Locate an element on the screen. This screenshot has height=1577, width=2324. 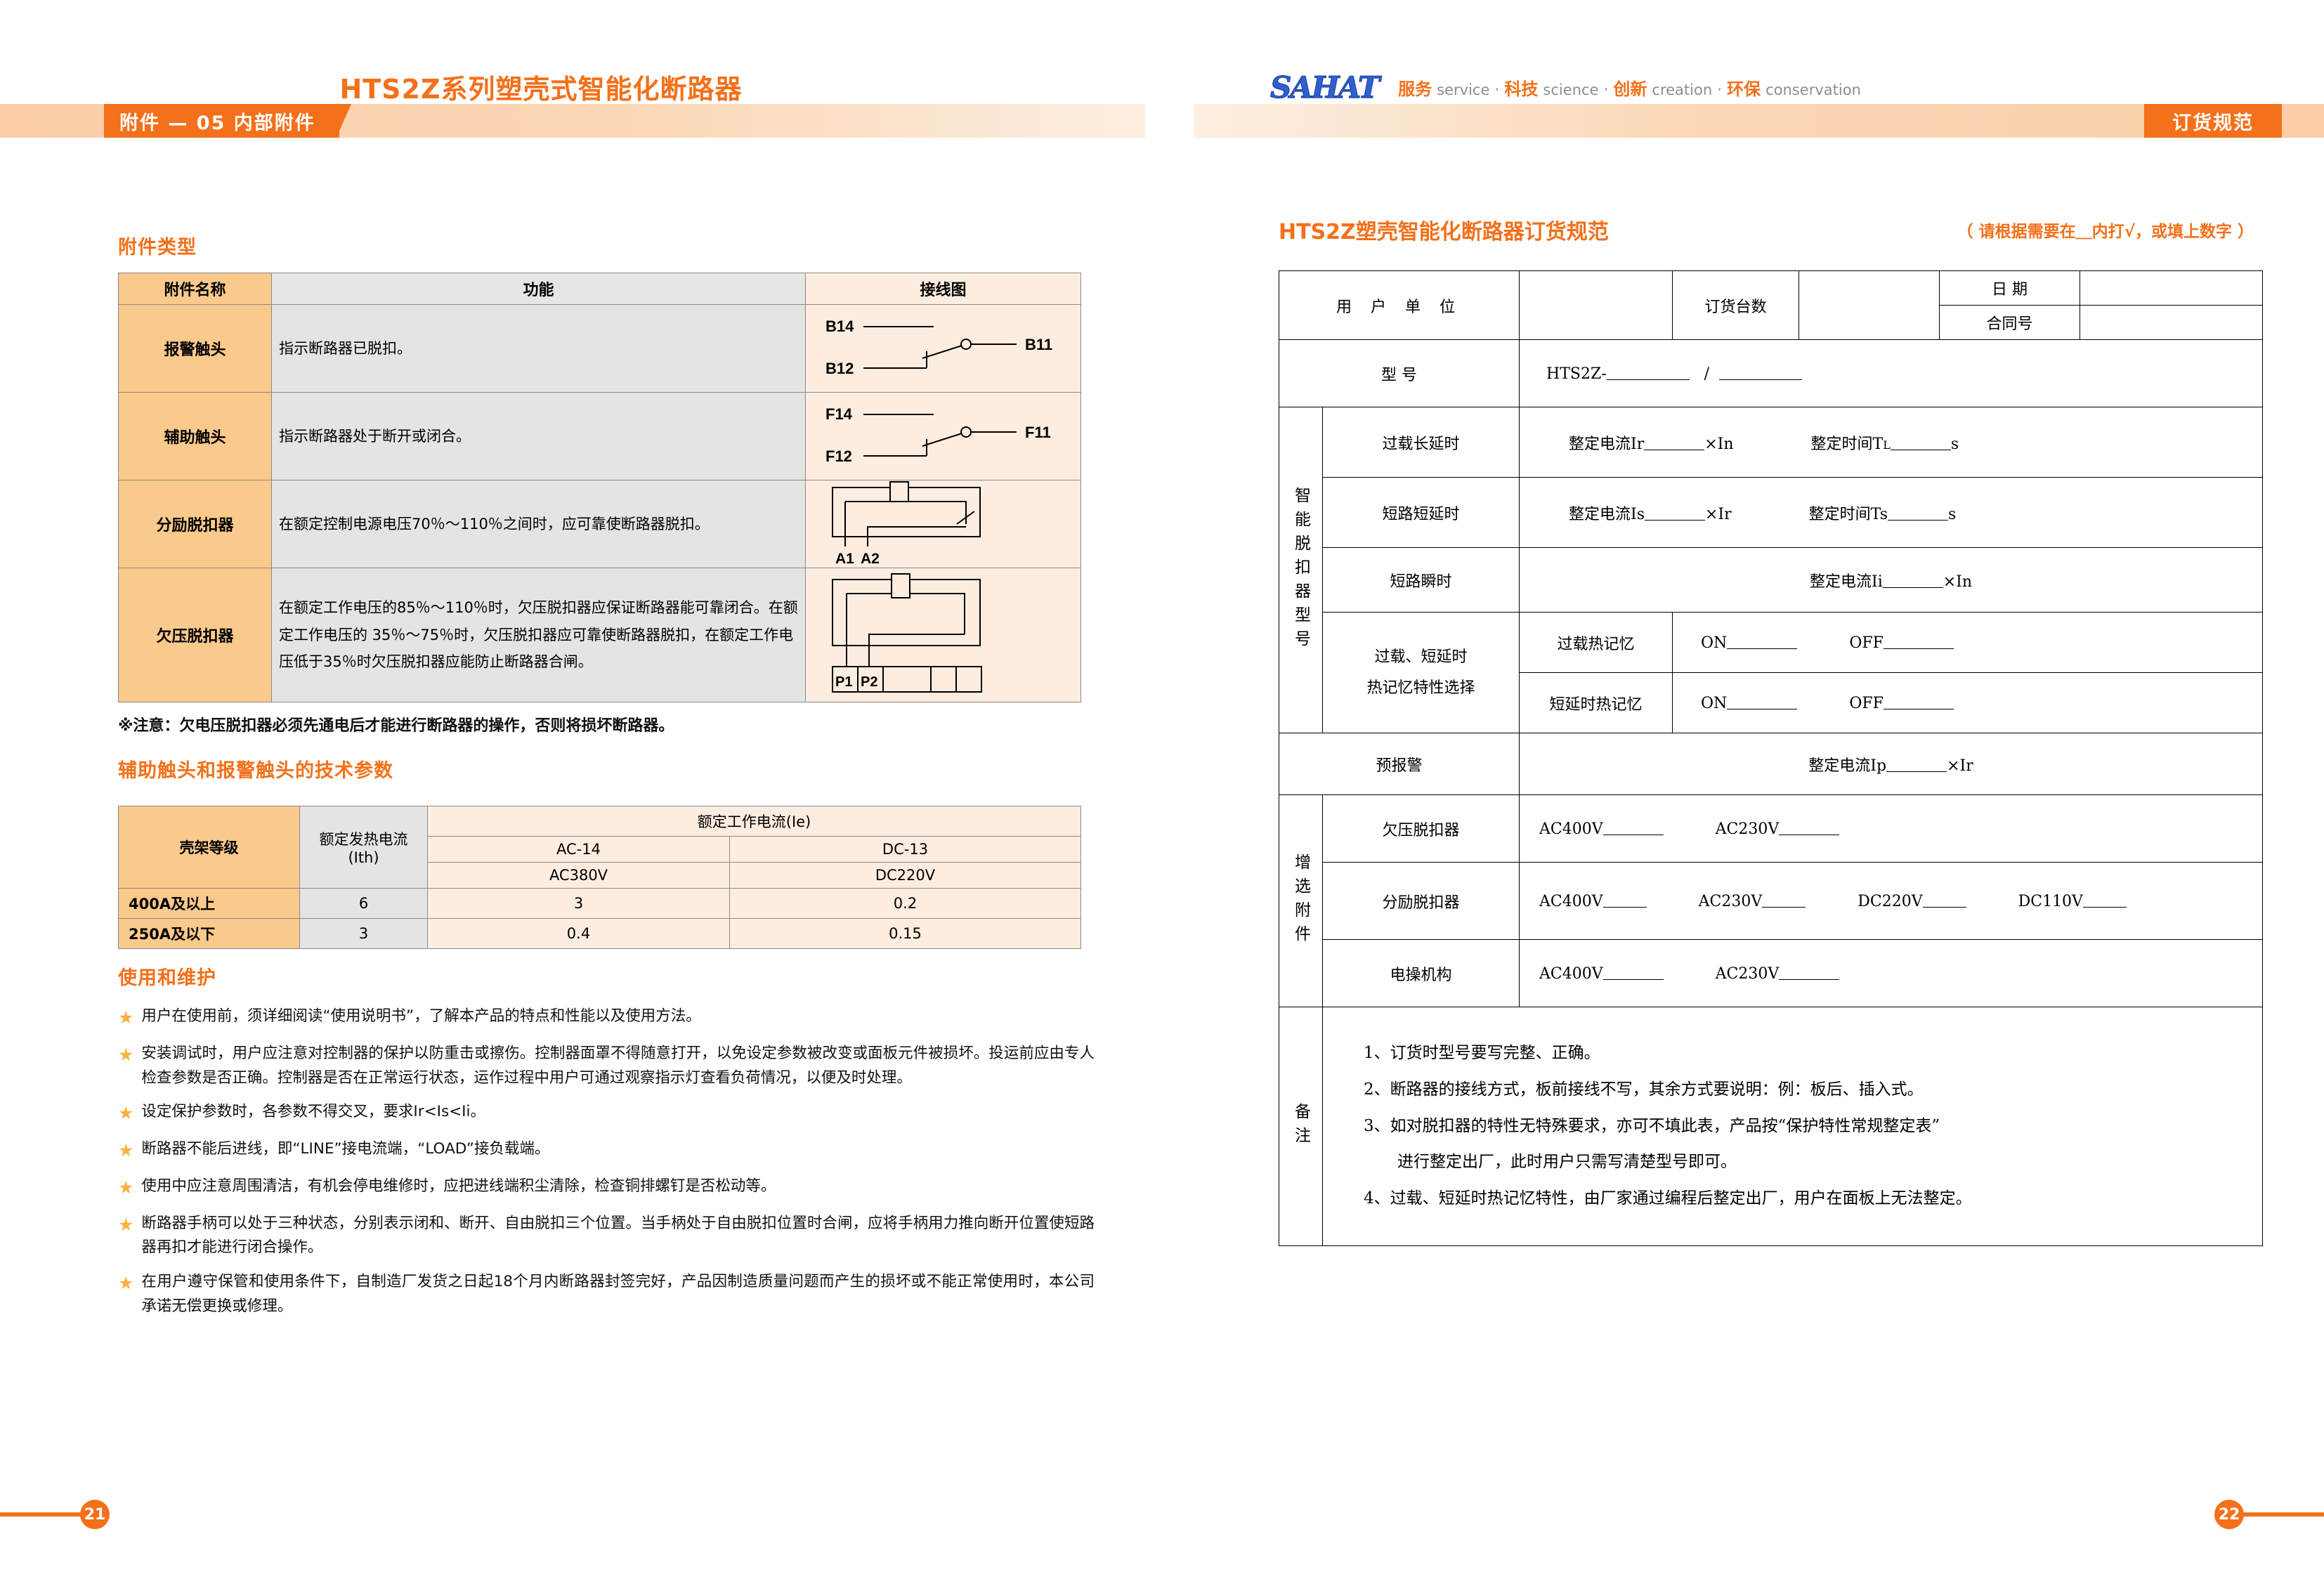
col-header-shell-rating: 壳架等级 is located at coordinates (209, 847).